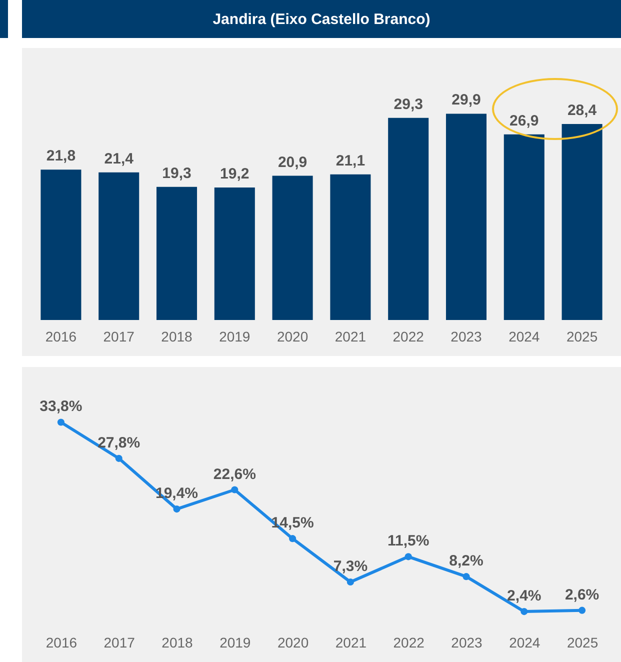 Image resolution: width=621 pixels, height=662 pixels. I want to click on data-label: 19,3, so click(177, 173).